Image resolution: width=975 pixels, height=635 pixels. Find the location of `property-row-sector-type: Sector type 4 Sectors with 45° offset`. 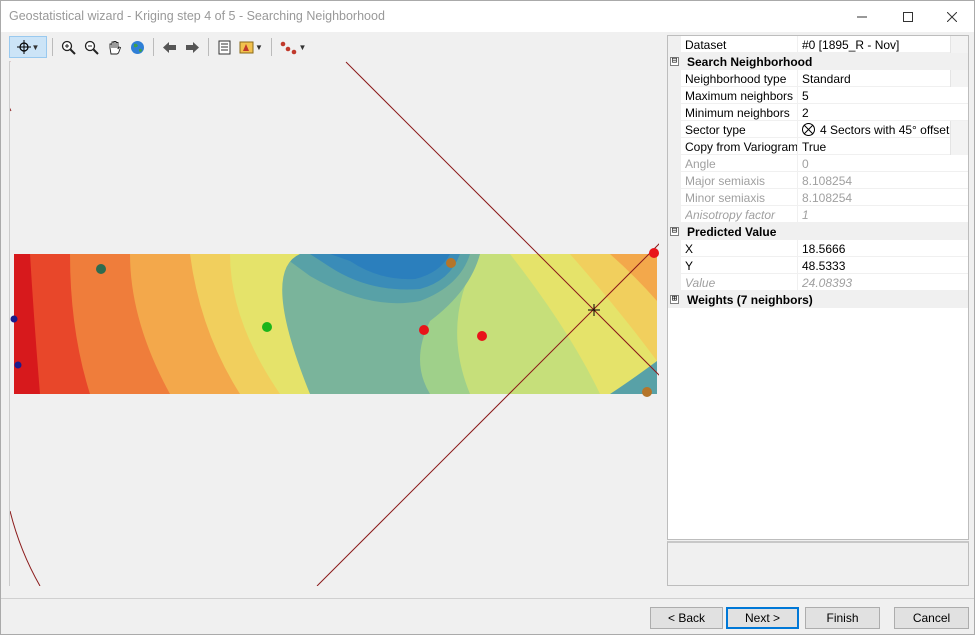

property-row-sector-type: Sector type 4 Sectors with 45° offset is located at coordinates (818, 129).